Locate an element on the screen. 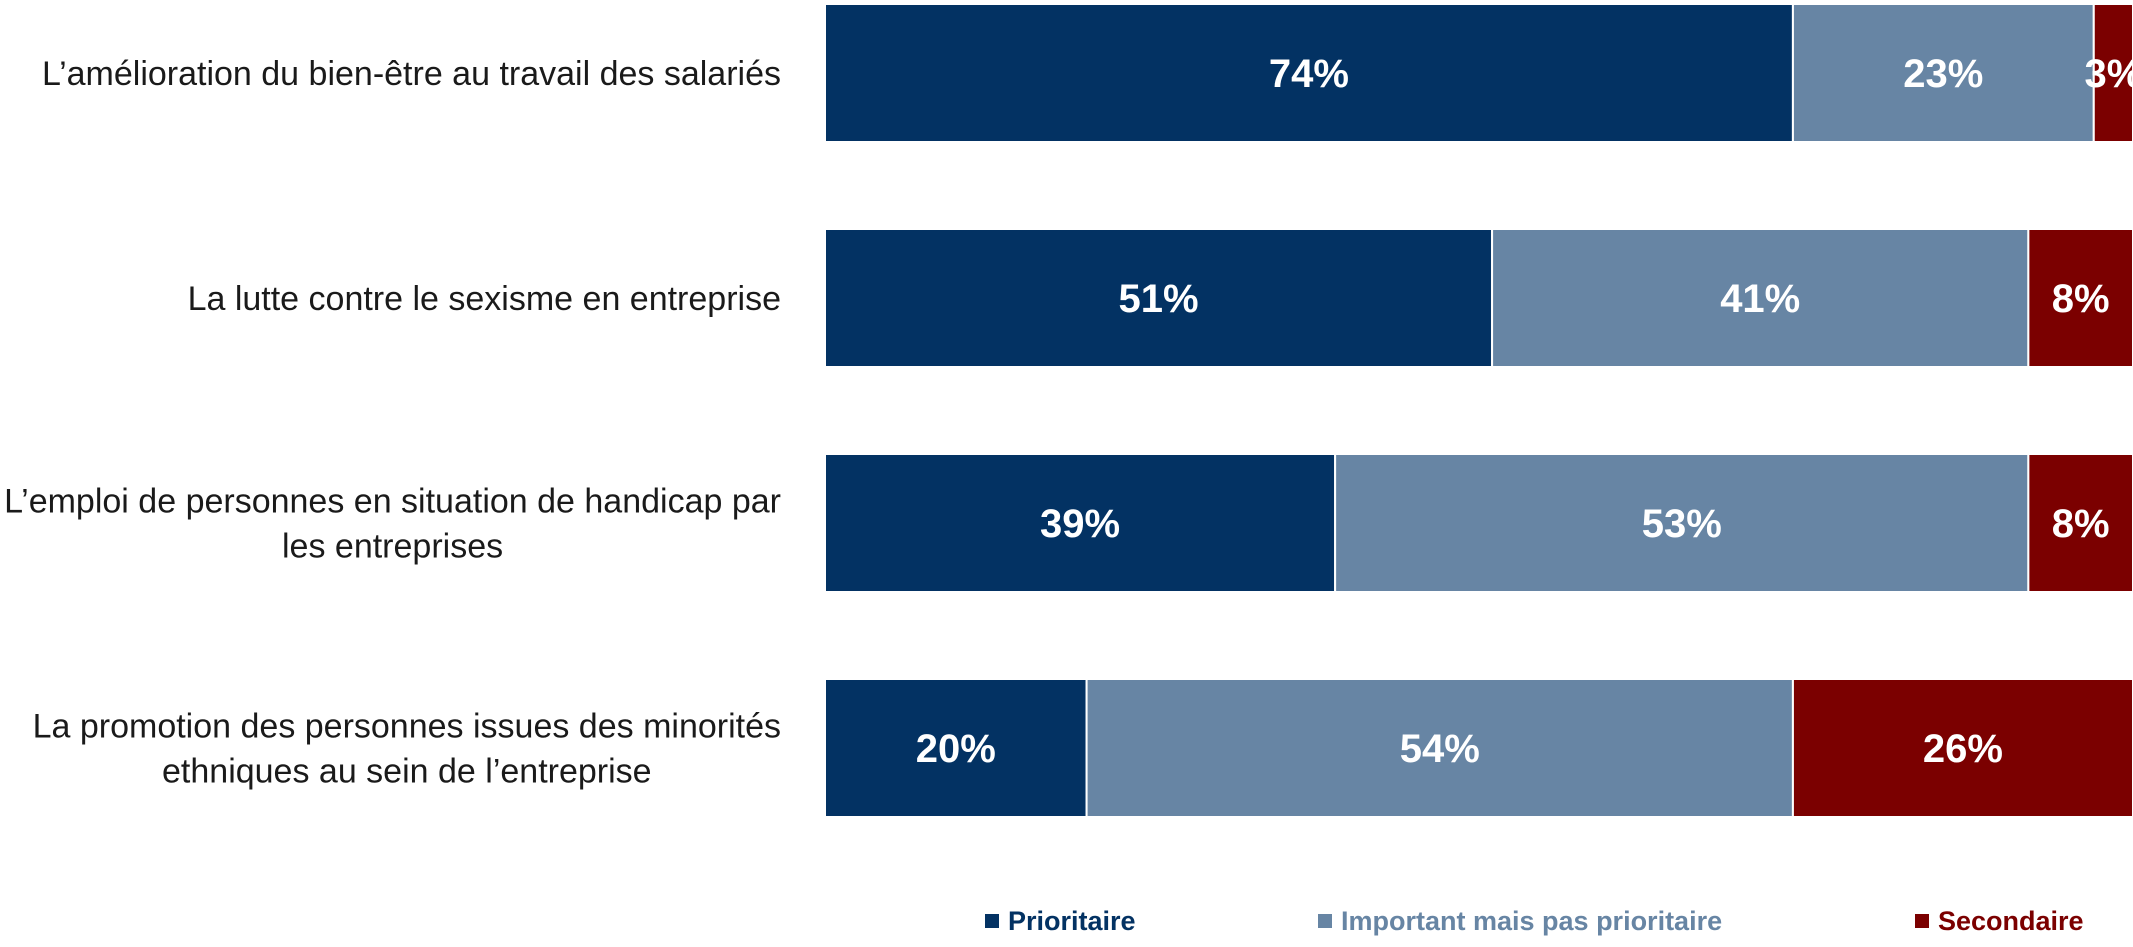 The height and width of the screenshot is (947, 2133). legend-label: Secondaire is located at coordinates (2011, 921).